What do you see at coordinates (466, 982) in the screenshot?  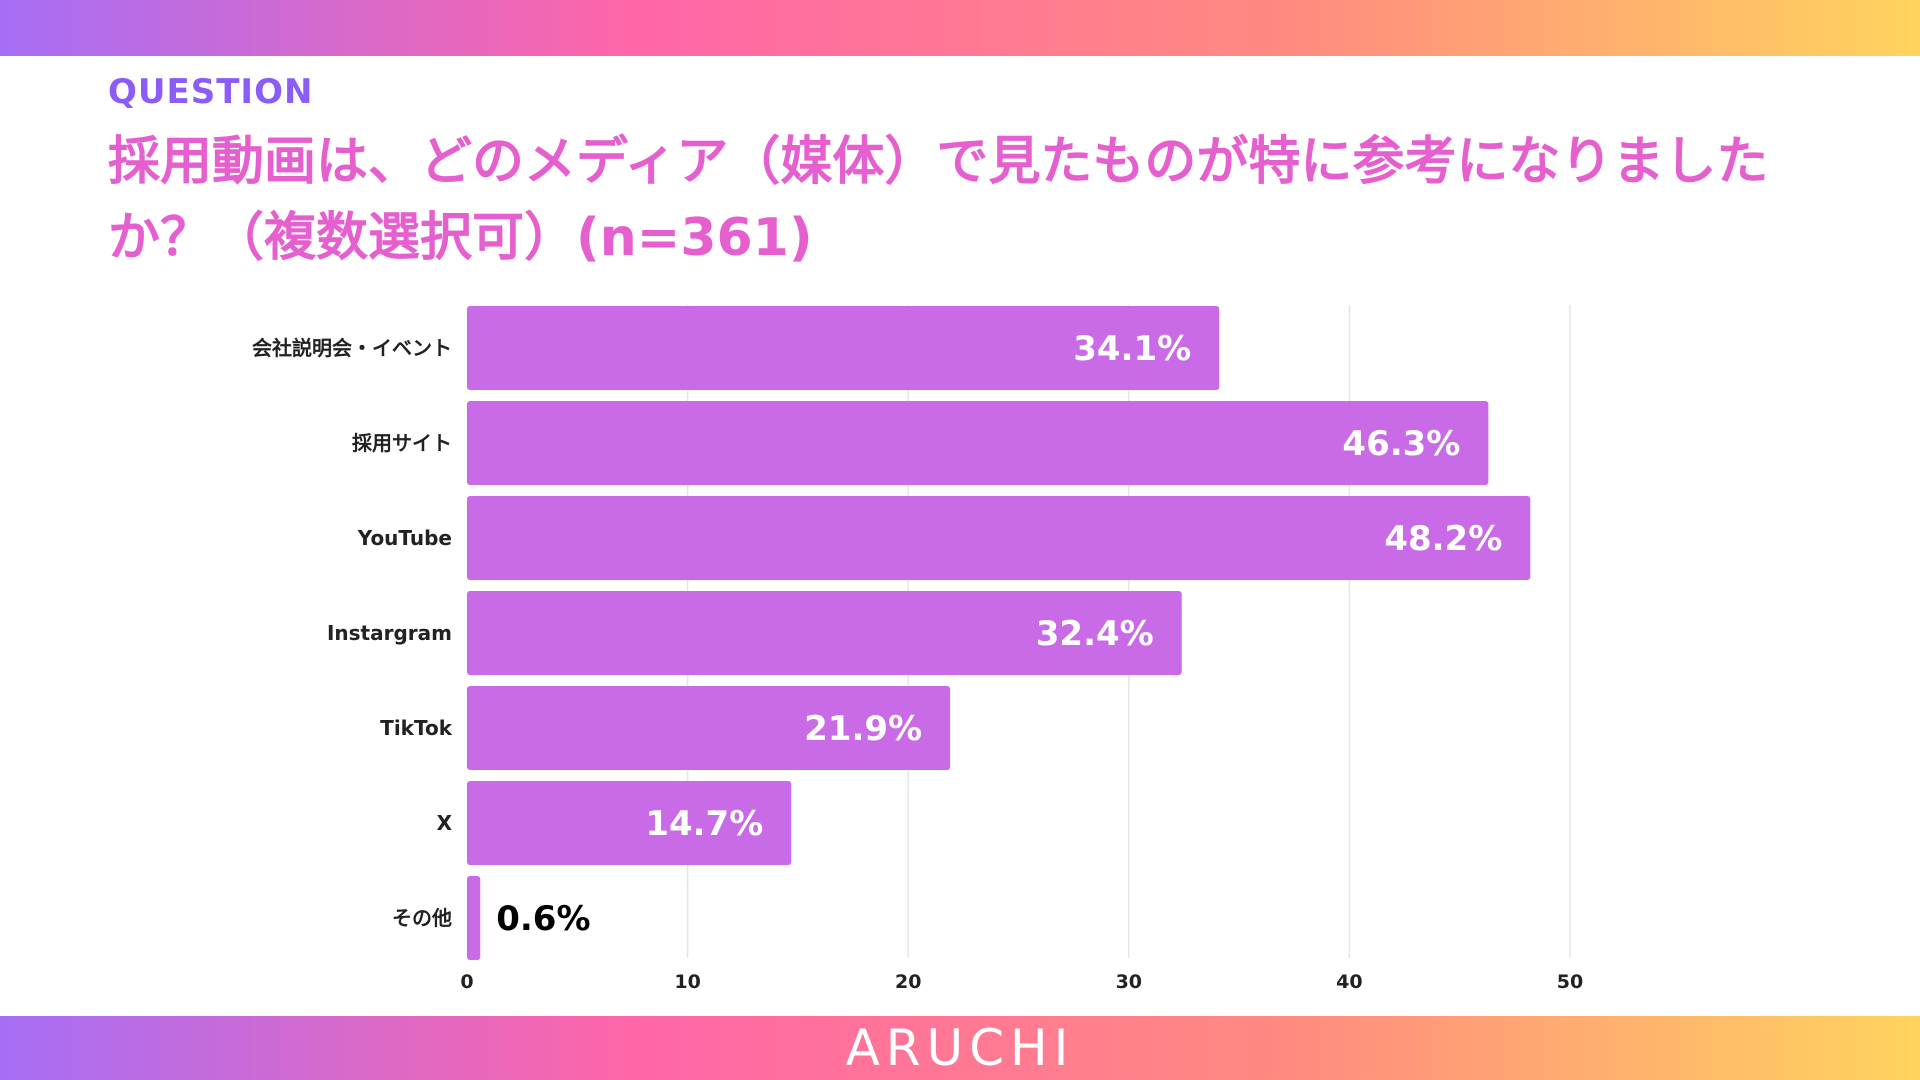 I see `x-tick-label: 0` at bounding box center [466, 982].